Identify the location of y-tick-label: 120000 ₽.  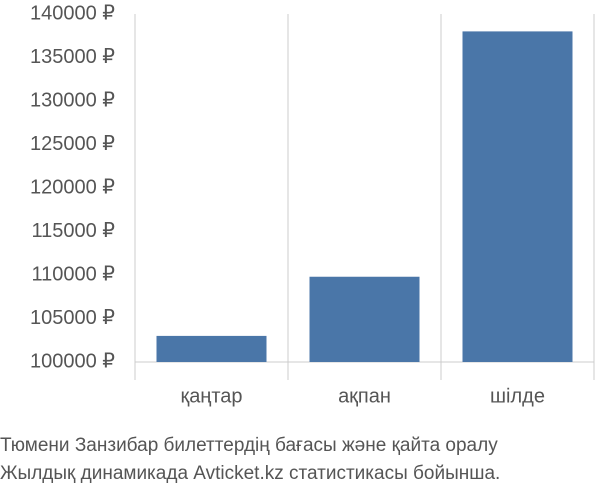
(72, 187).